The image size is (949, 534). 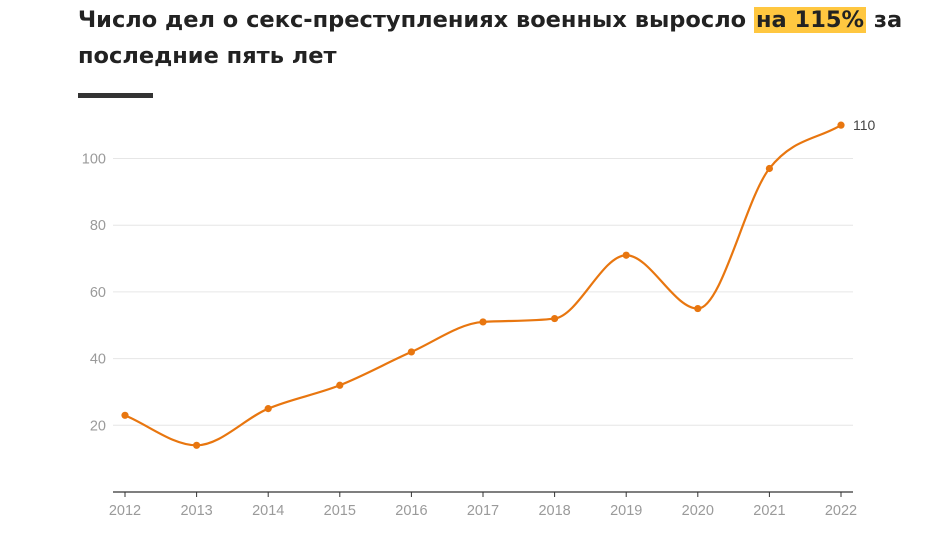 What do you see at coordinates (268, 511) in the screenshot?
I see `x-tick-label: 2014` at bounding box center [268, 511].